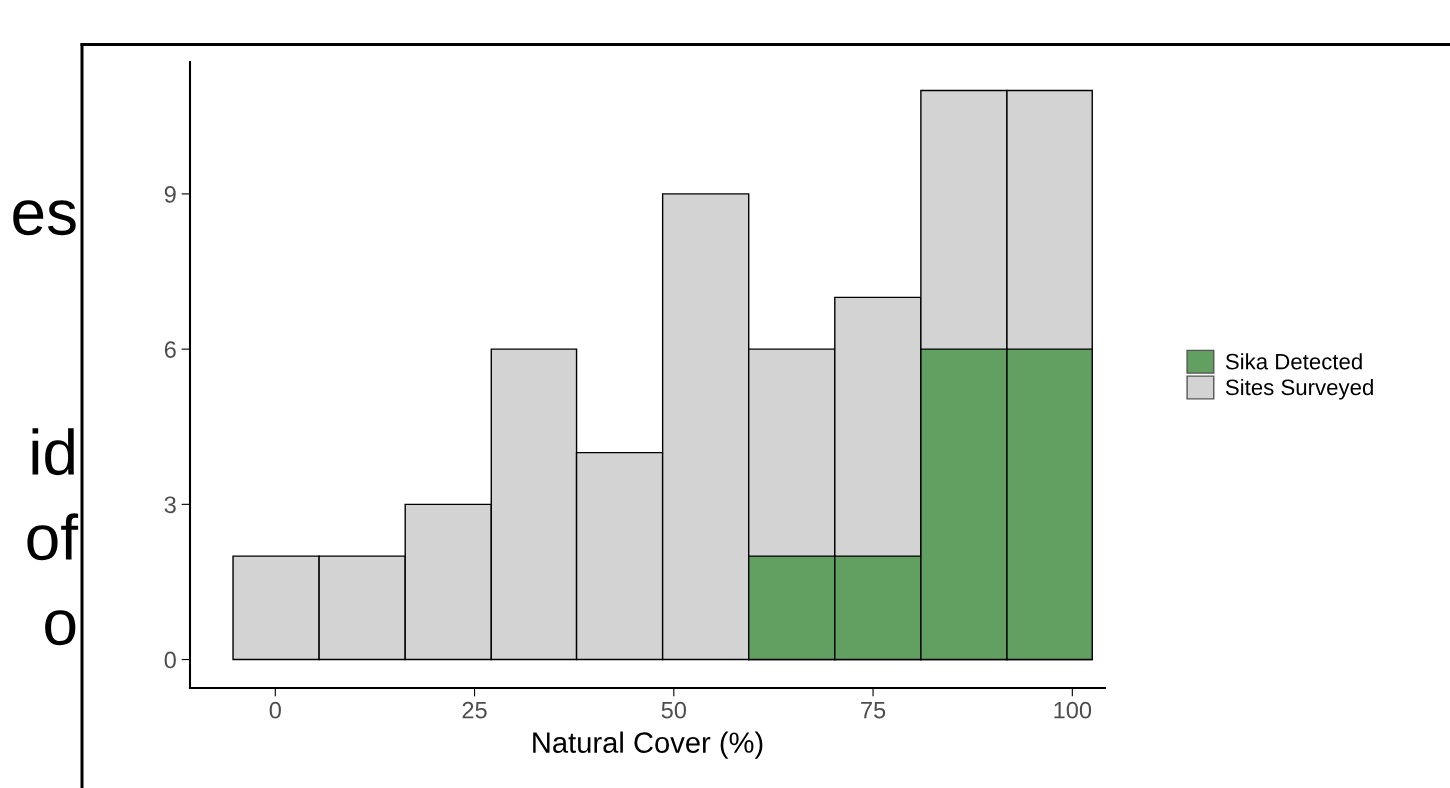 Image resolution: width=1450 pixels, height=788 pixels. I want to click on y-tick-label: 6, so click(170, 349).